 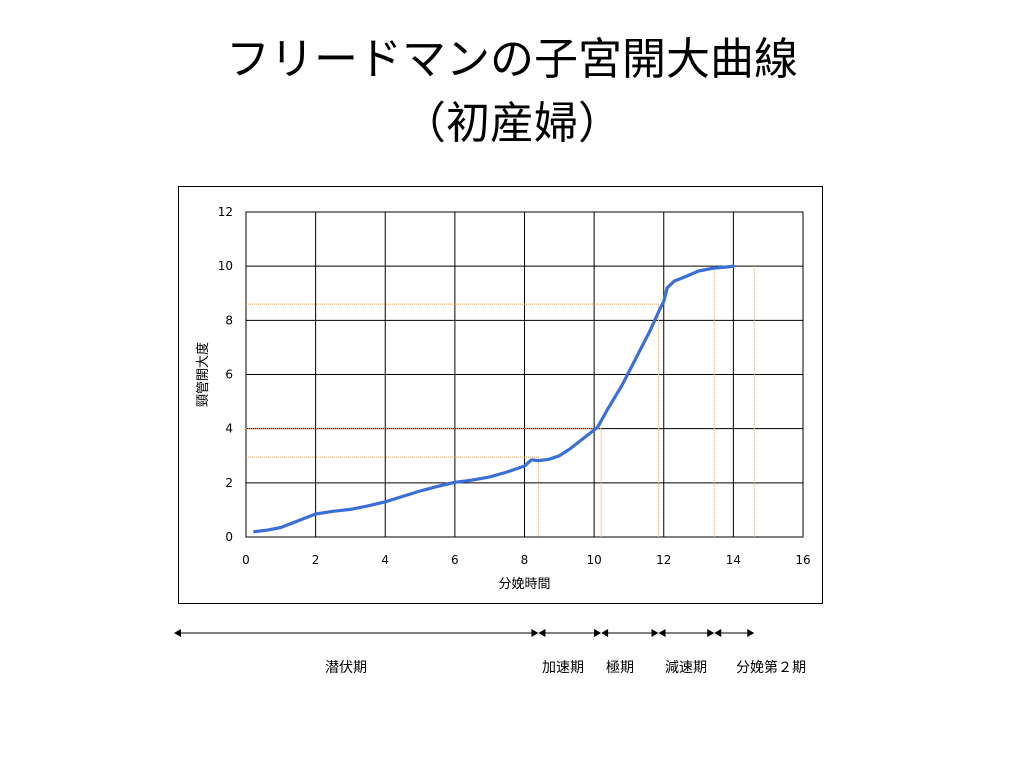 I want to click on y-tick-label: 12, so click(x=225, y=212).